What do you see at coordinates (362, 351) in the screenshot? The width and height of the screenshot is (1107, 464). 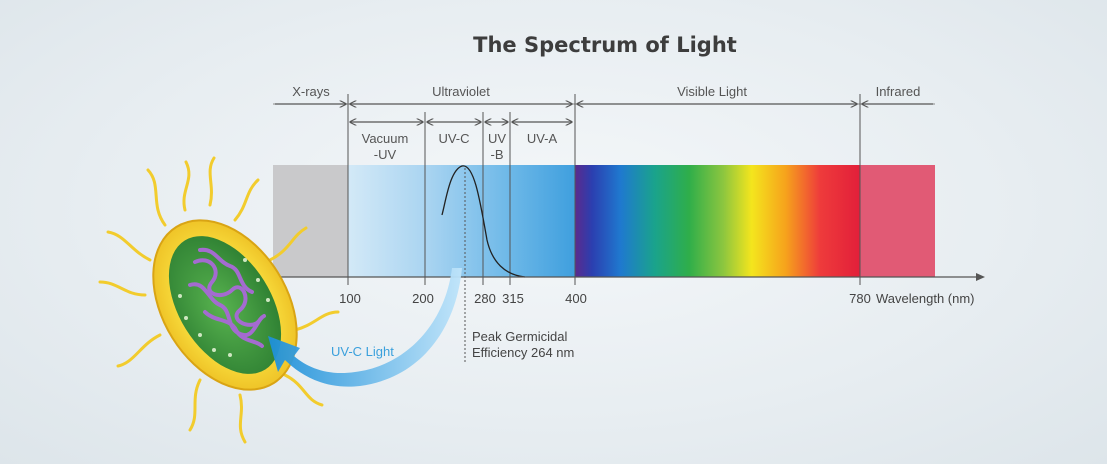 I see `uvc-light-label: UV-C Light` at bounding box center [362, 351].